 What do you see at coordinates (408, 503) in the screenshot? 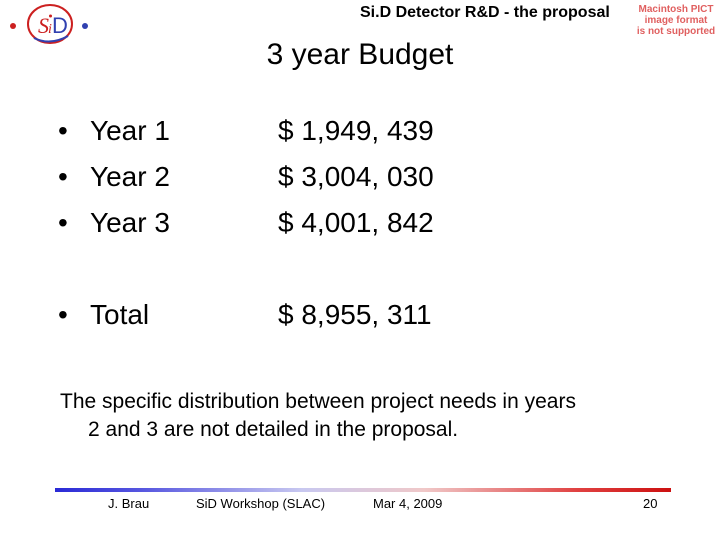
I see `footer-date: Mar 4, 2009` at bounding box center [408, 503].